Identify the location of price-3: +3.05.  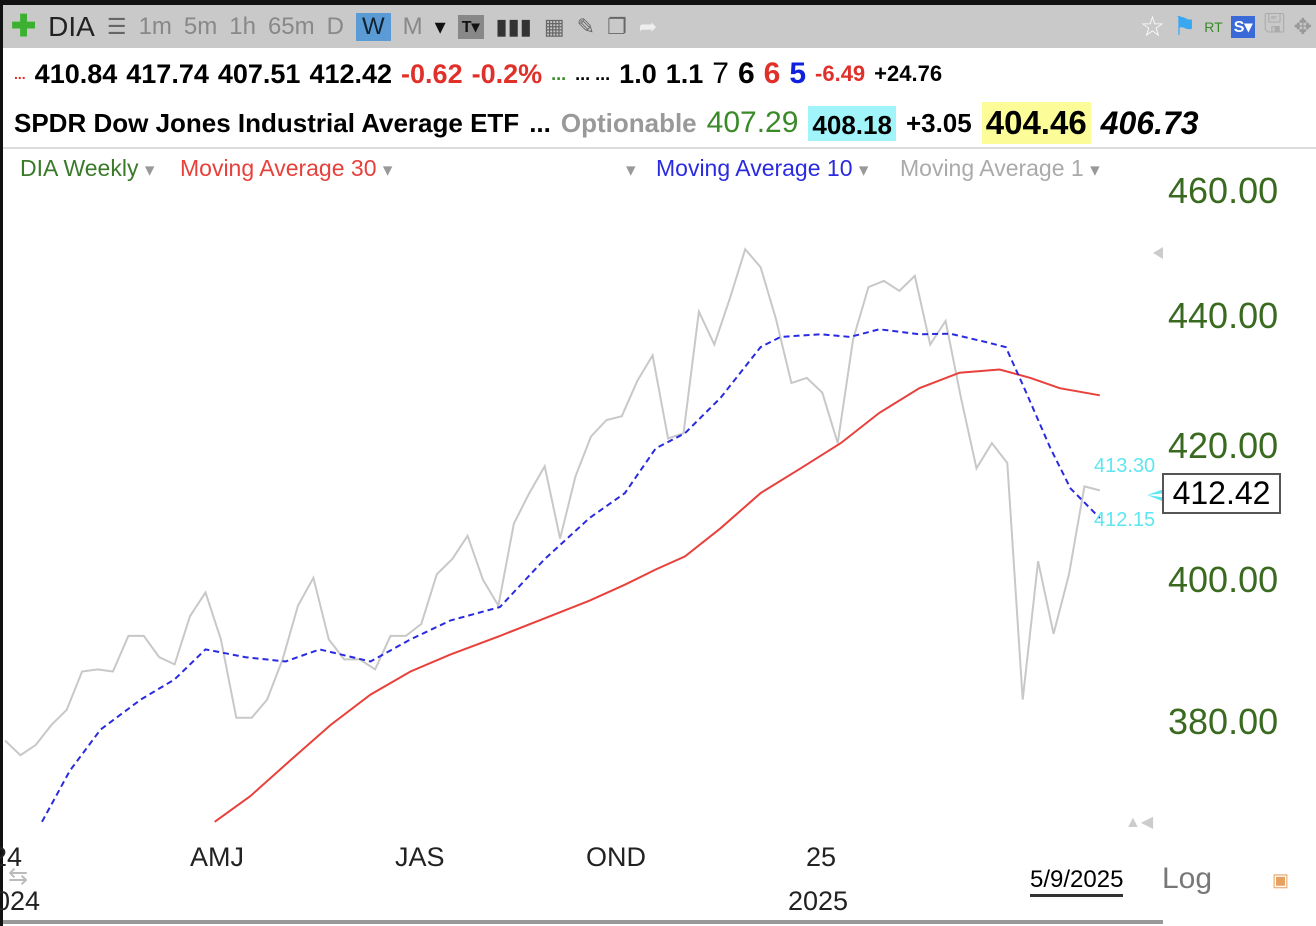
(938, 122).